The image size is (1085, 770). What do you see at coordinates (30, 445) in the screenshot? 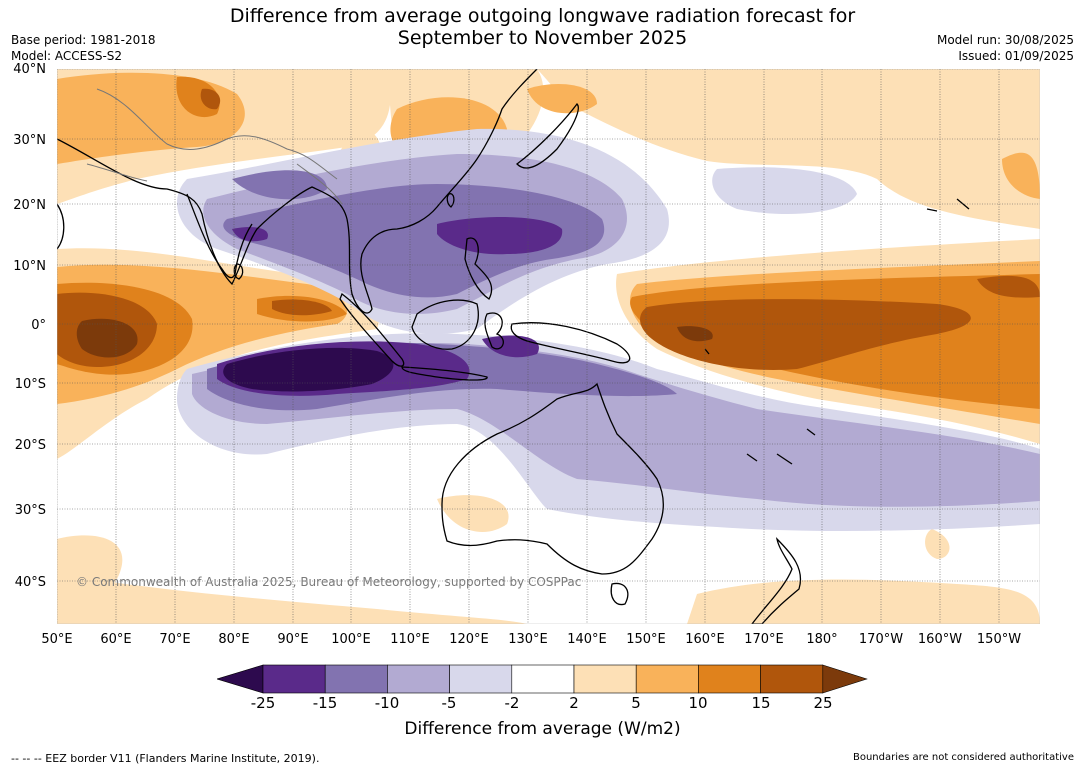
I see `lat-label: 20°S` at bounding box center [30, 445].